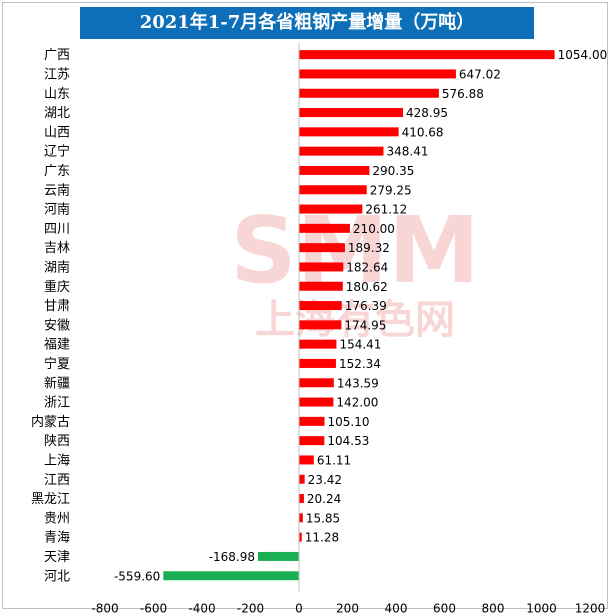 This screenshot has width=612, height=613. Describe the element at coordinates (324, 499) in the screenshot. I see `value-label: 20.24` at that location.